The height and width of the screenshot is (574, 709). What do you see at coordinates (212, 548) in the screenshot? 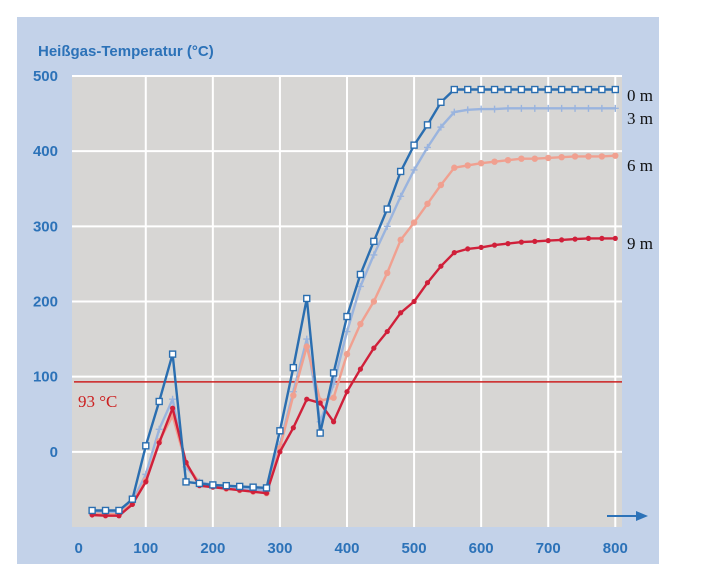
I see `x-tick-label-200: 200` at bounding box center [212, 548].